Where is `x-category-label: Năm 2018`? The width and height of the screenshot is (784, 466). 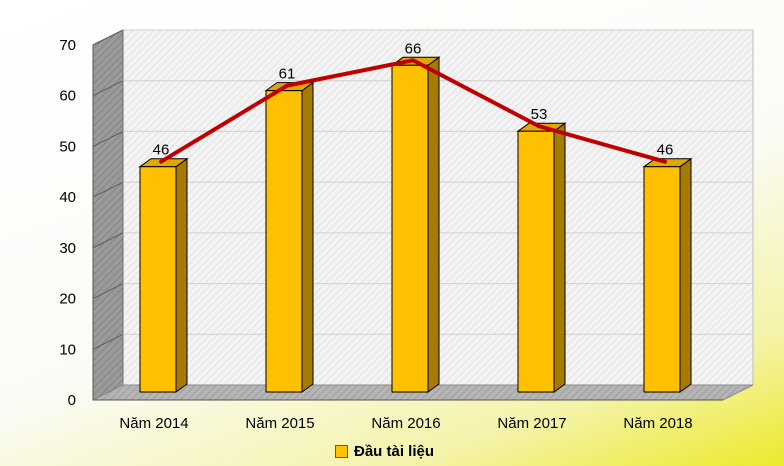
x-category-label: Năm 2018 is located at coordinates (657, 423).